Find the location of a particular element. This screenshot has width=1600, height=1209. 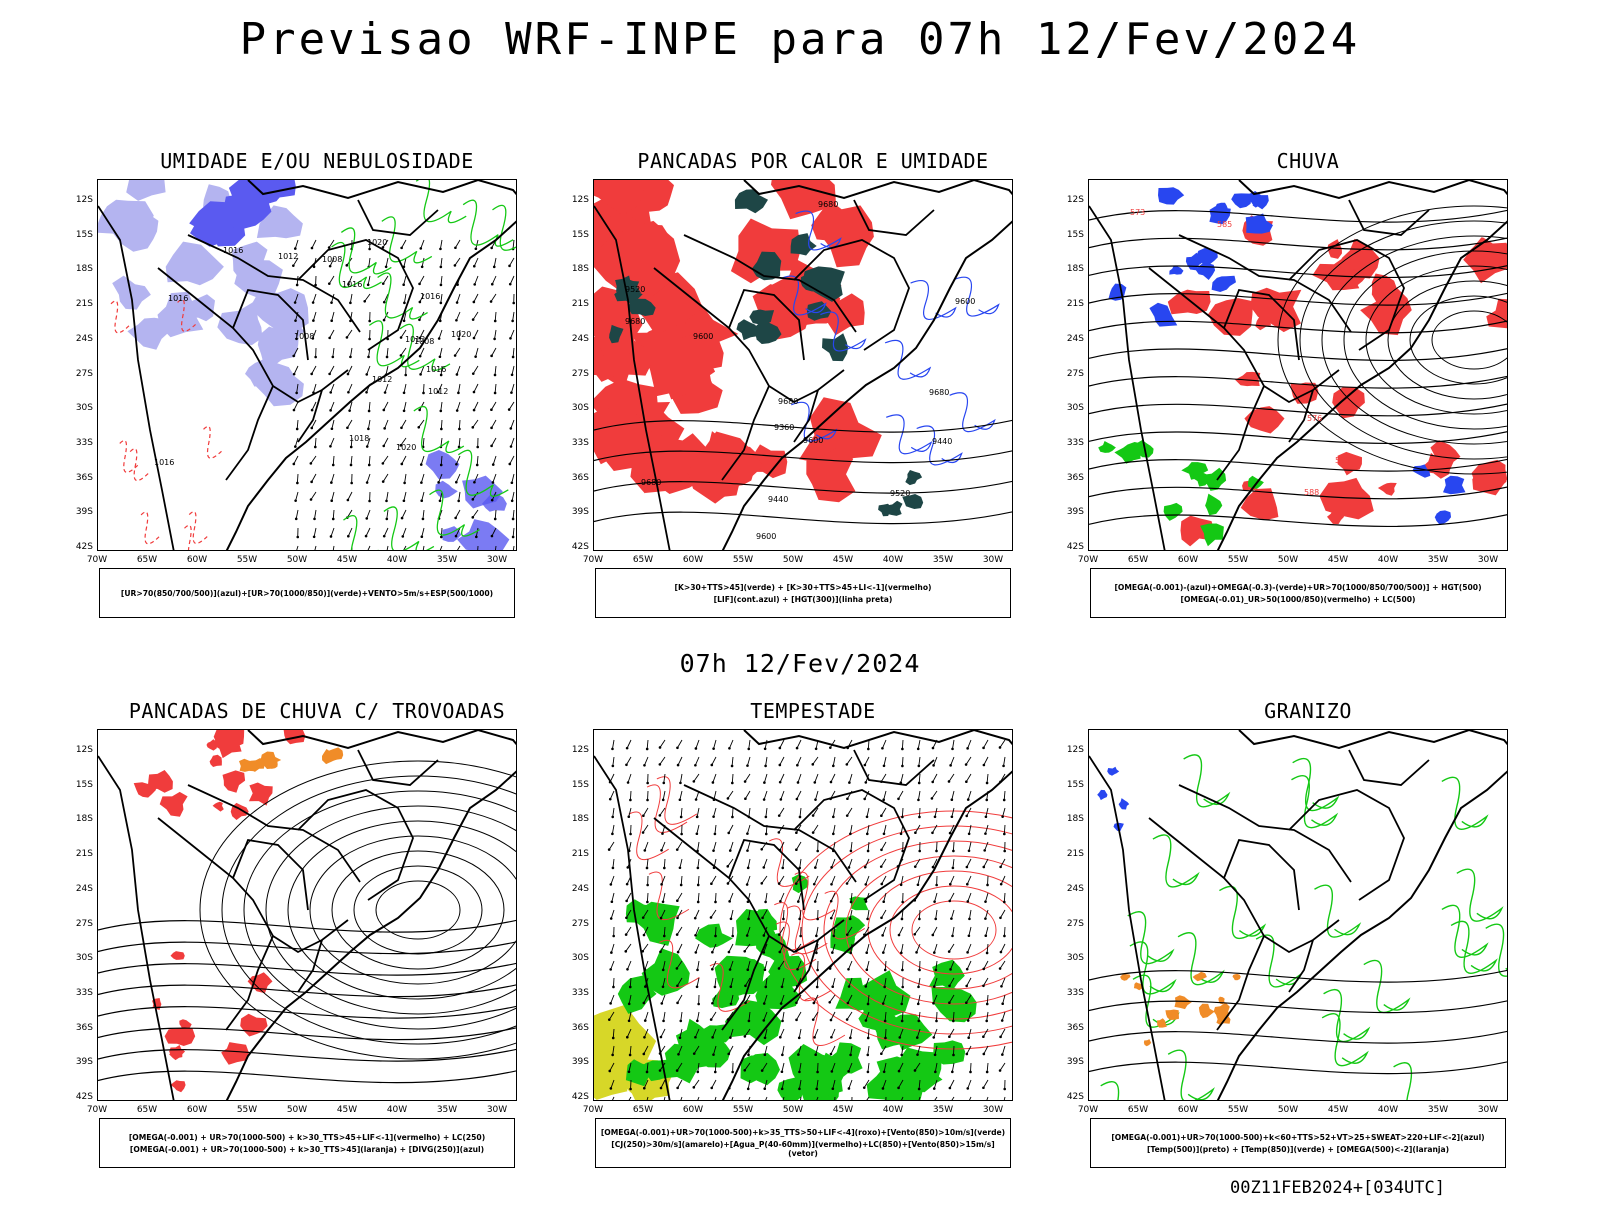

lon-tick-label: 55W is located at coordinates (1238, 560).